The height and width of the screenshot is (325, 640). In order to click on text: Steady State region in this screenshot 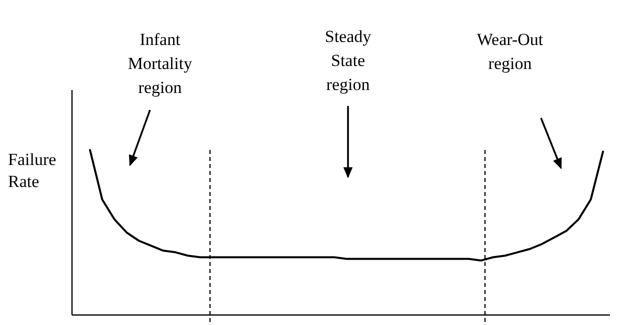, I will do `click(348, 60)`.